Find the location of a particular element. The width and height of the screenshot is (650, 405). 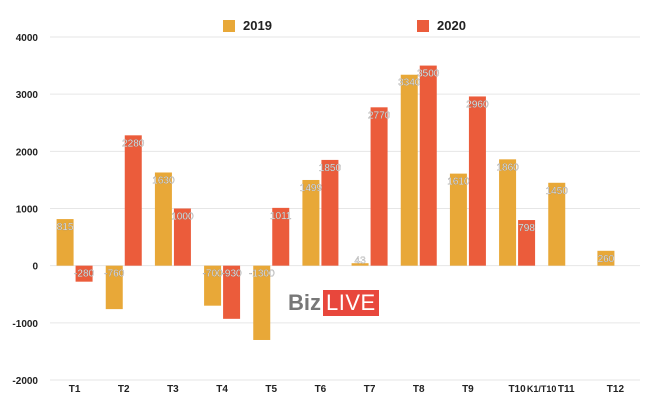

y-tick-label: 4000 is located at coordinates (27, 38).